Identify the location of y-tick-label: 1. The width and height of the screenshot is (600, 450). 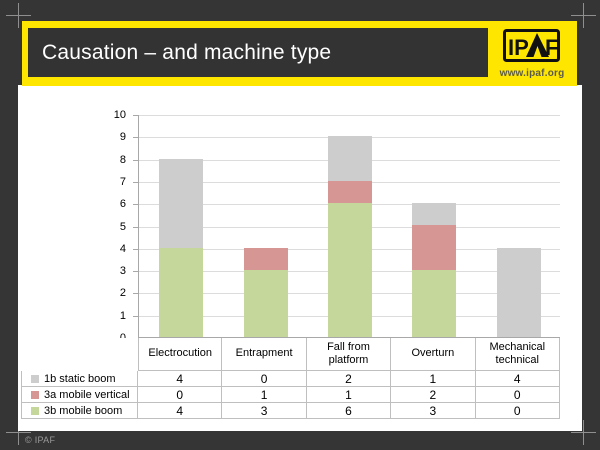
(122, 316).